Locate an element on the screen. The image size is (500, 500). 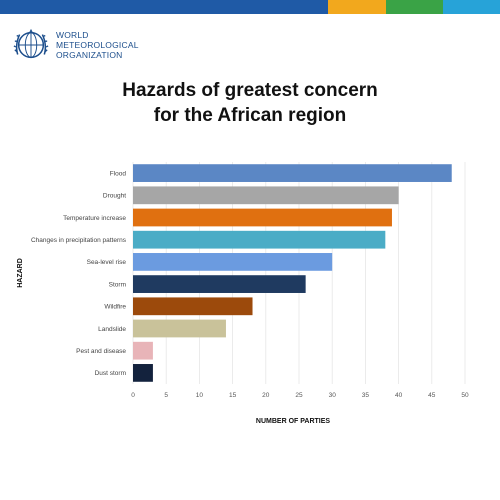
logo-line-3: ORGANIZATION is located at coordinates (89, 55).